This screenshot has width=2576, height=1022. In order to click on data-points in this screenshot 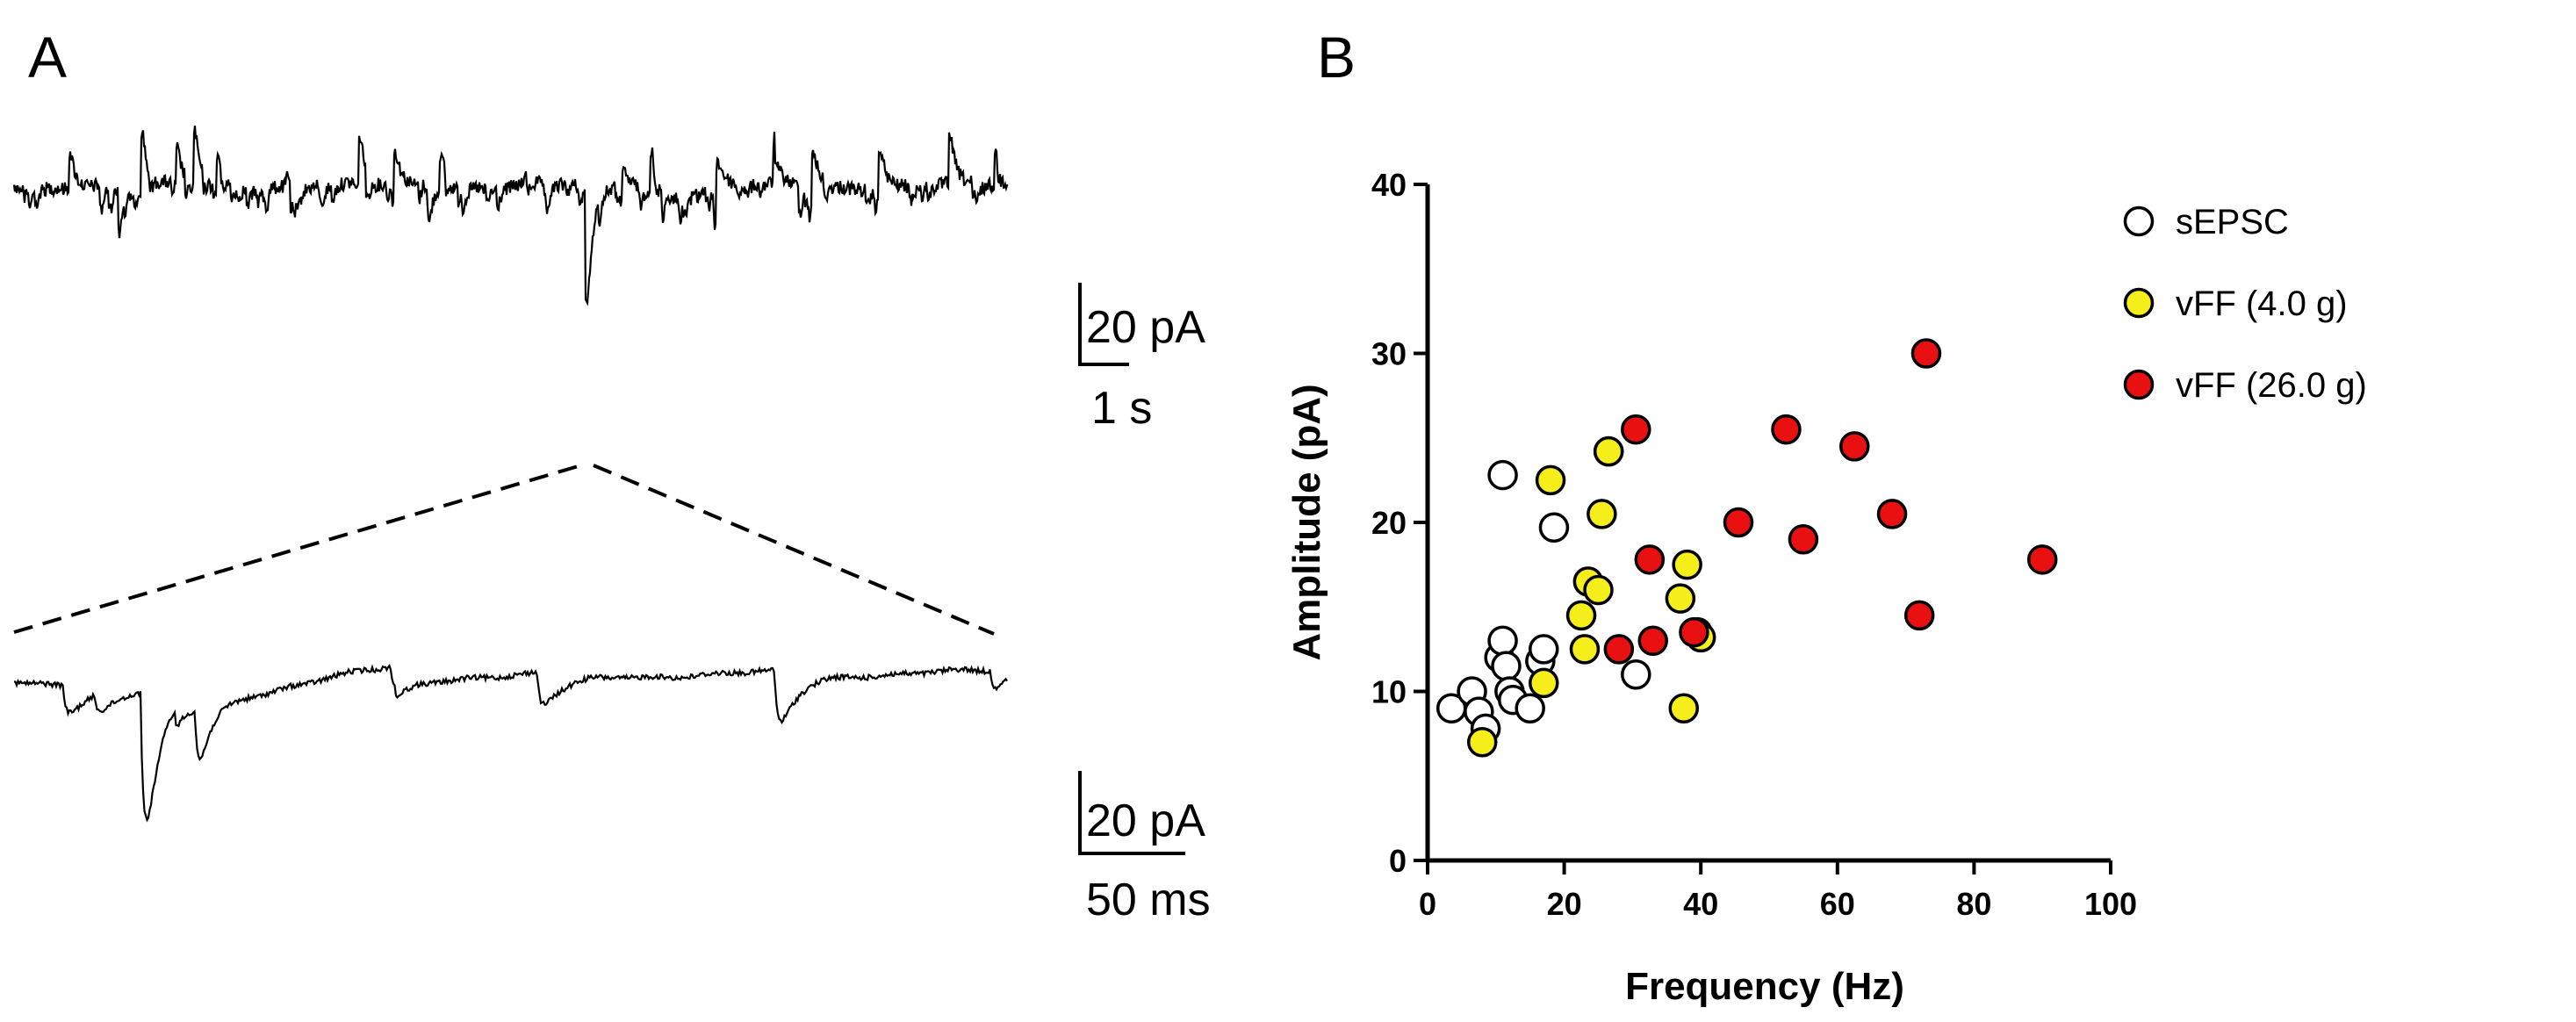, I will do `click(1747, 548)`.